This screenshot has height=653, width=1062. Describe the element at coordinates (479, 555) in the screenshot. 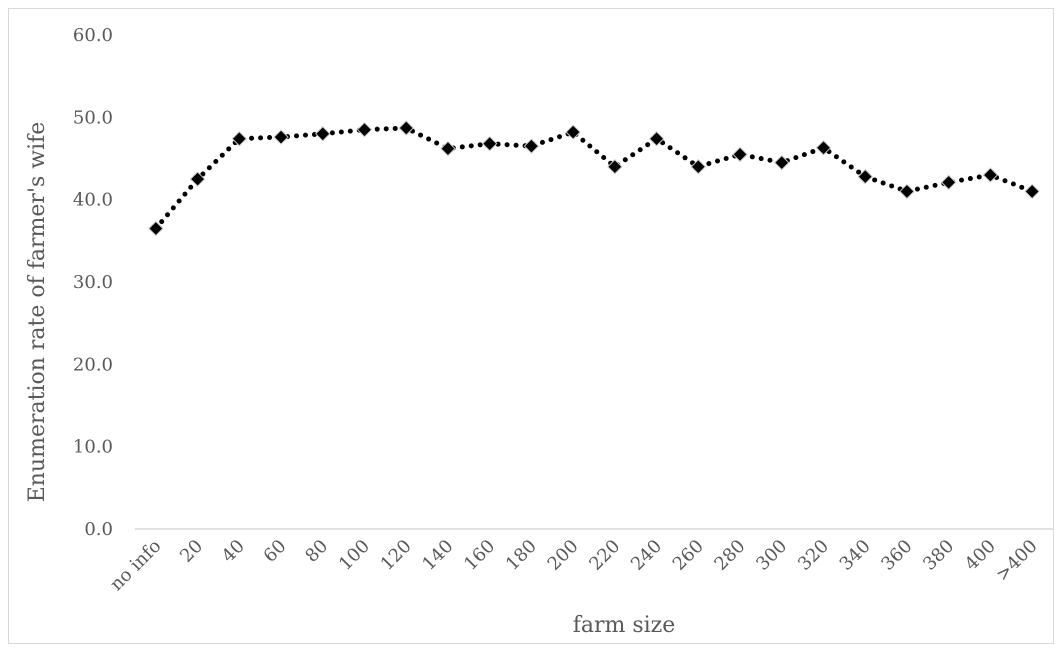

I see `x-tick-label: 160` at that location.